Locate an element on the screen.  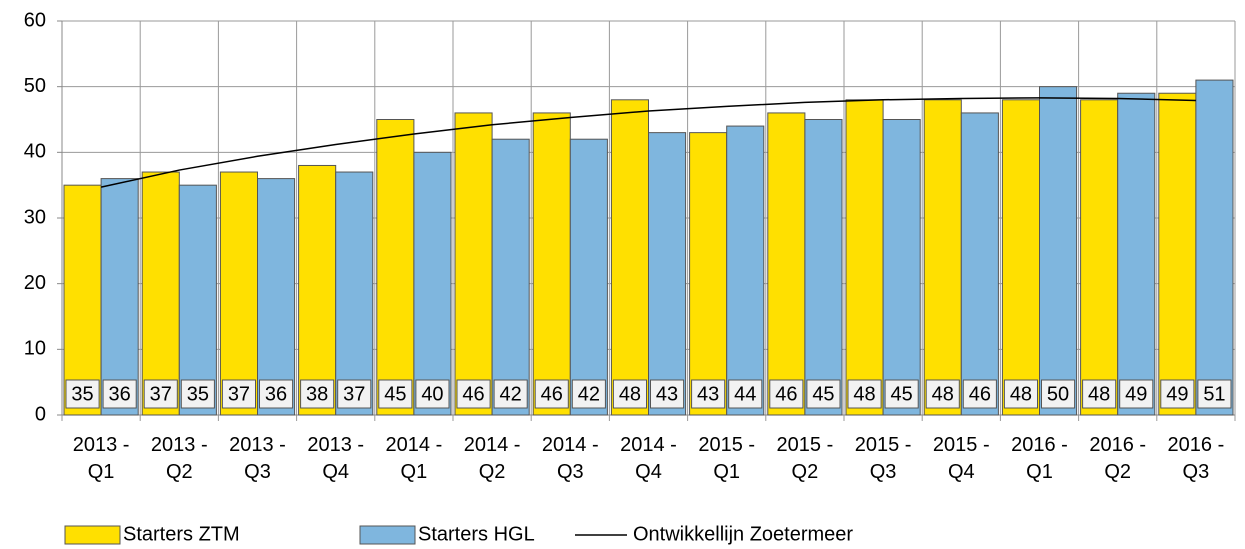
y-tick-label: 40 is located at coordinates (35, 152).